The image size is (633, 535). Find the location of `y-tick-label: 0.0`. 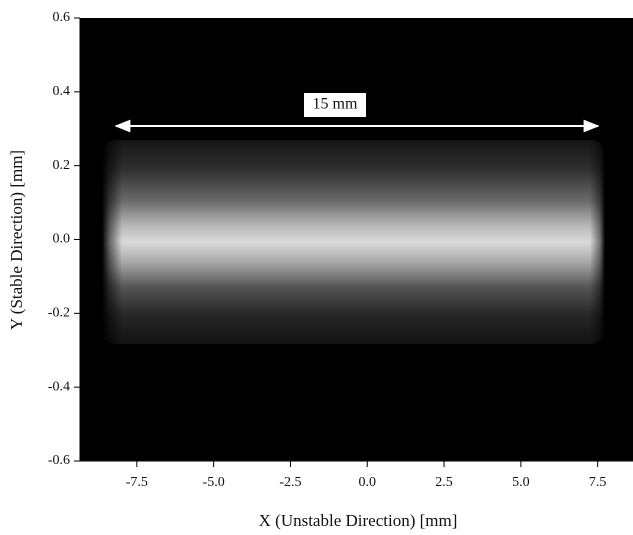

y-tick-label: 0.0 is located at coordinates (62, 239).